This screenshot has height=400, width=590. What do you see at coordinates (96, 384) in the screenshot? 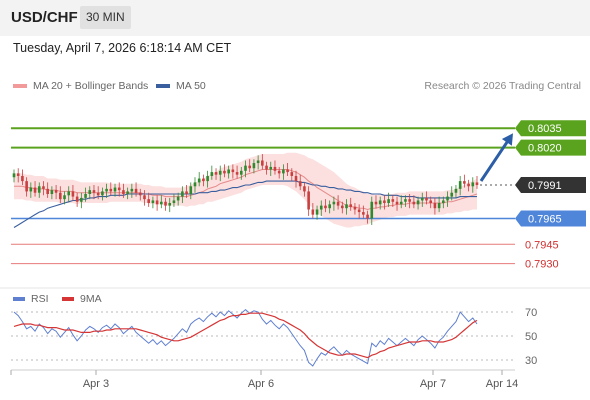
I see `x-tick-label: Apr 3` at bounding box center [96, 384].